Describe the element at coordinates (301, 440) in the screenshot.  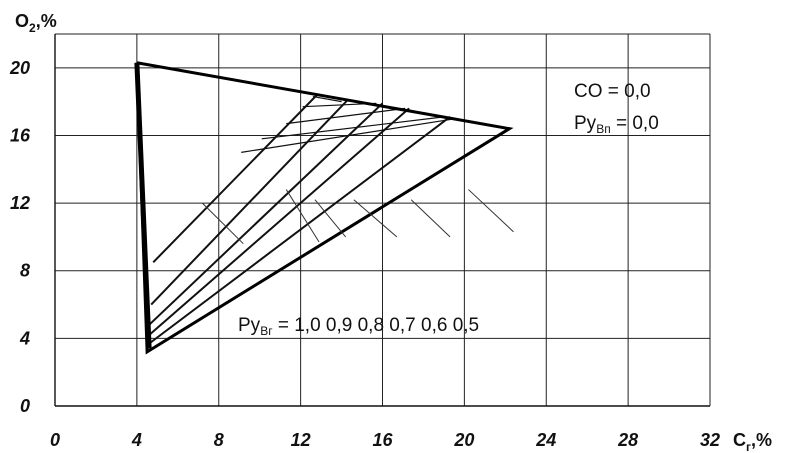
I see `x-tick-label-12: 12` at that location.